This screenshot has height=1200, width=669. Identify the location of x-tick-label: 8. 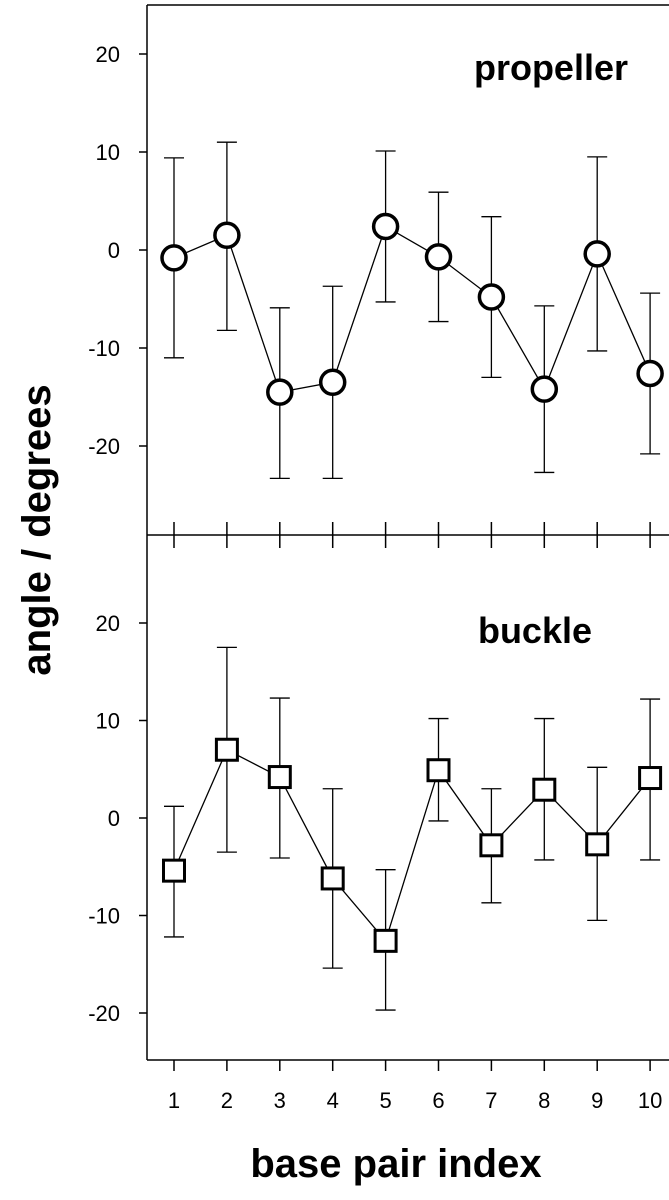
(544, 1100).